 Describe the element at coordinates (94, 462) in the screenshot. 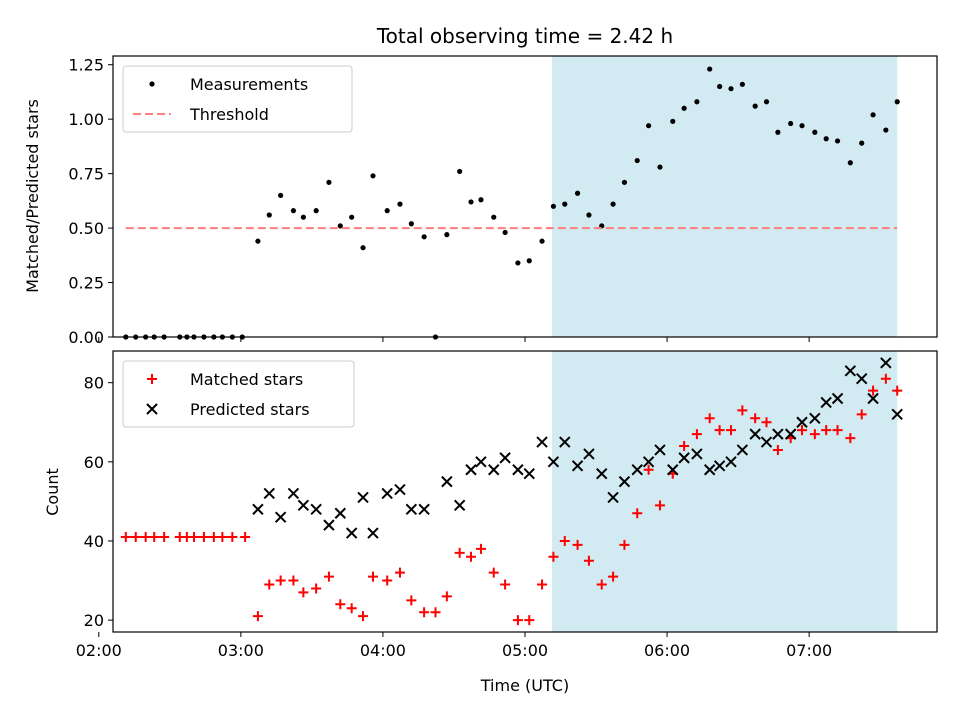

I see `y-tick-label: 60` at that location.